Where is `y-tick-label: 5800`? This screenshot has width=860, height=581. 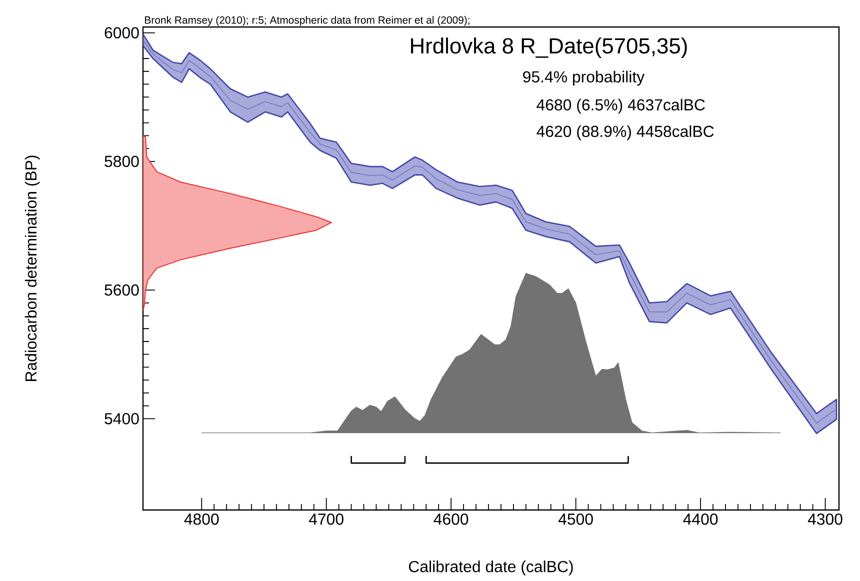 y-tick-label: 5800 is located at coordinates (121, 162).